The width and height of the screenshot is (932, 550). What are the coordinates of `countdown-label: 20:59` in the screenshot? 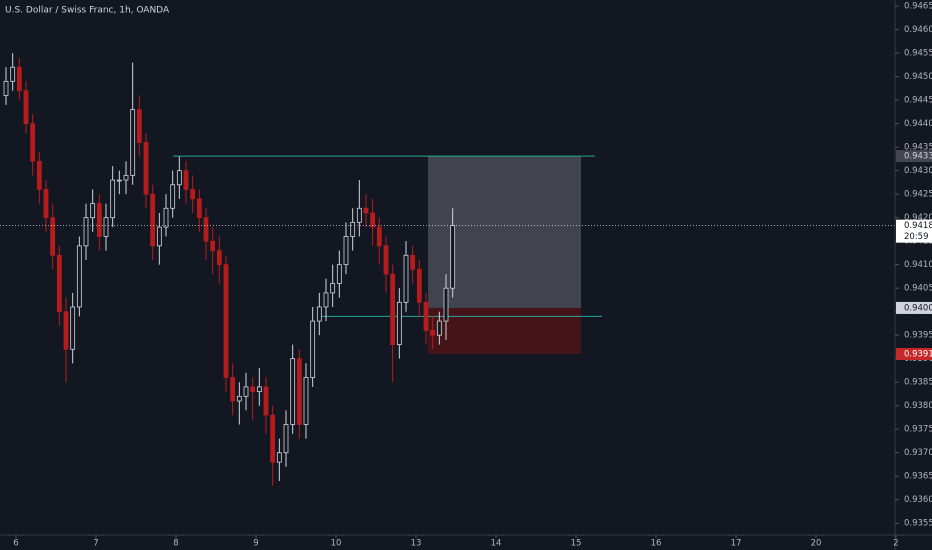 It's located at (916, 237).